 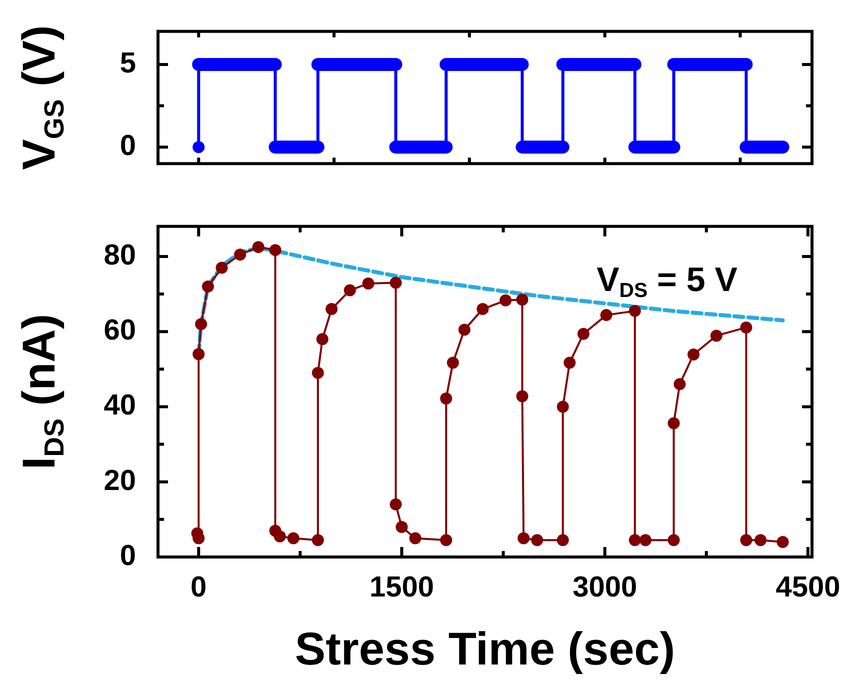 I want to click on x-tick-label: 3000, so click(x=605, y=587).